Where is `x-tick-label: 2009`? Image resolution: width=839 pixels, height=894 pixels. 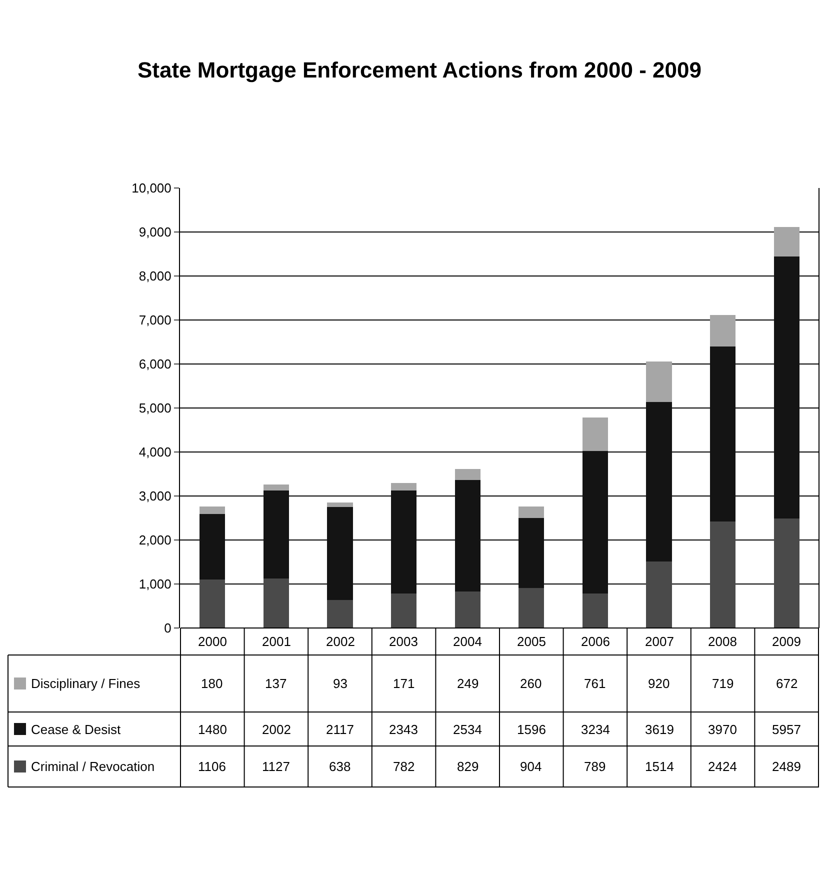 x-tick-label: 2009 is located at coordinates (786, 641).